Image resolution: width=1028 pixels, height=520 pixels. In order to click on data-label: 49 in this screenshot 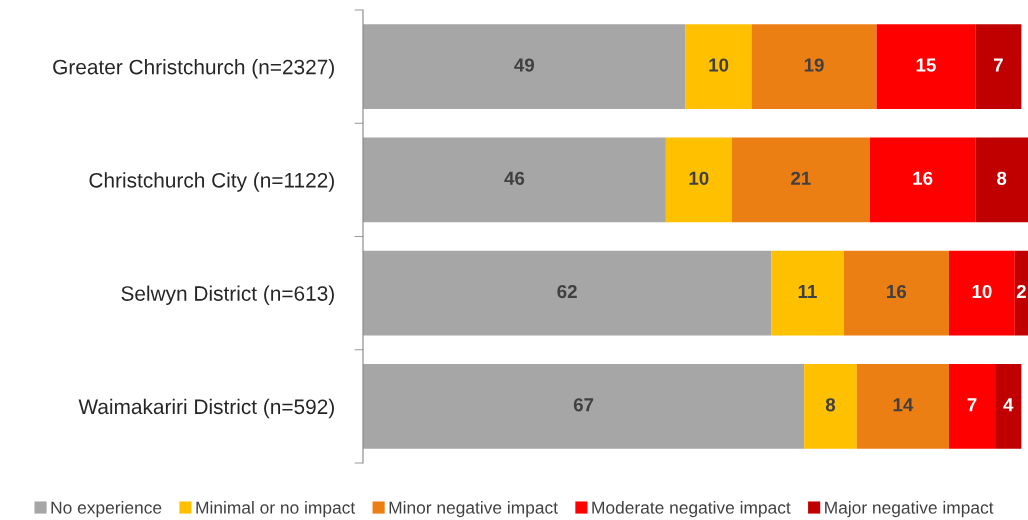, I will do `click(524, 65)`.